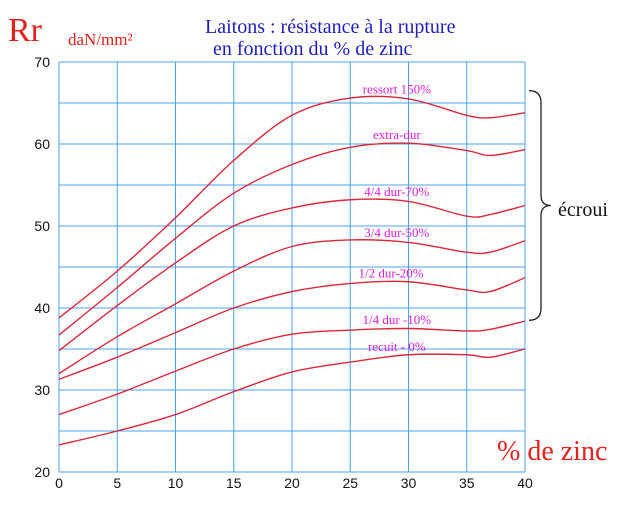  I want to click on y-tick-label: 30, so click(42, 390).